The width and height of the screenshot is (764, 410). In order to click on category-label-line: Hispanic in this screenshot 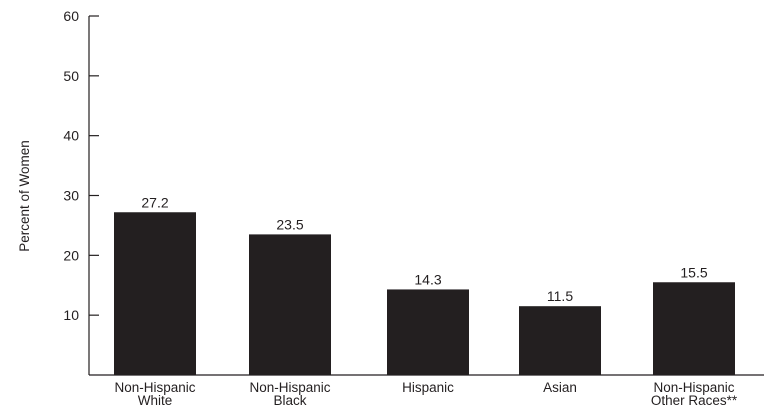, I will do `click(428, 387)`.